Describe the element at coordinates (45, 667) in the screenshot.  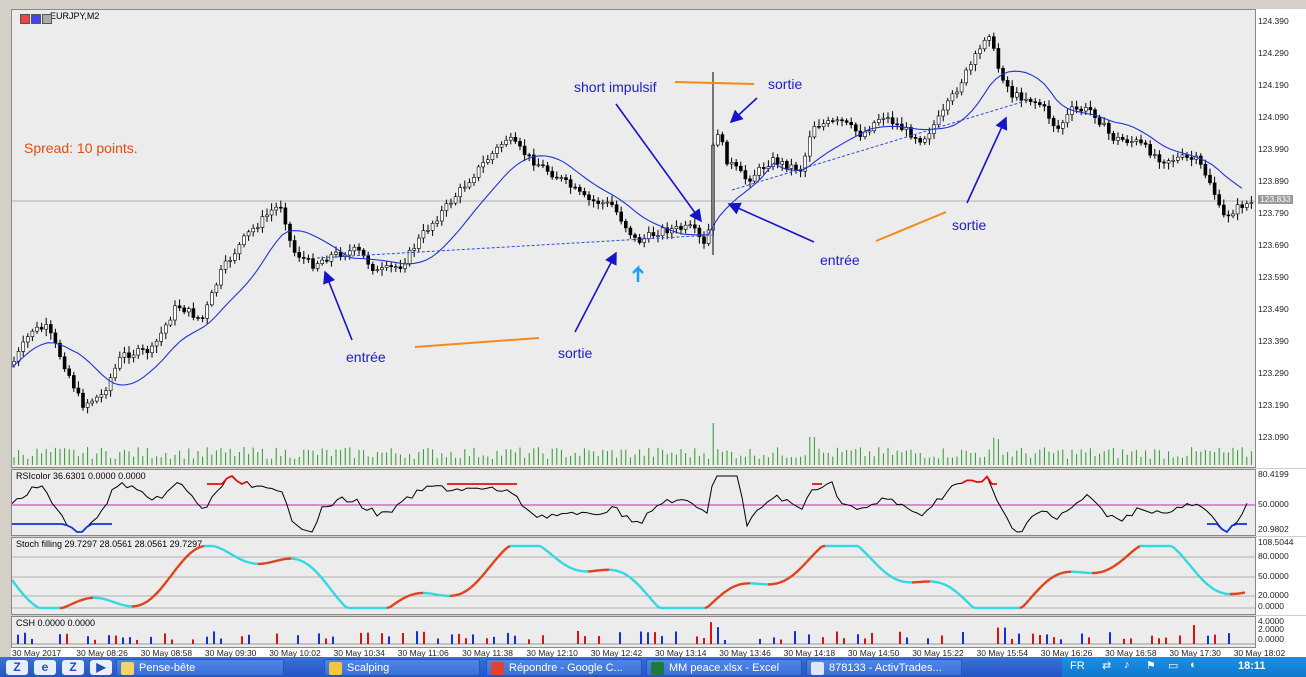
I see `quicklaunch-ie-icon: e` at that location.